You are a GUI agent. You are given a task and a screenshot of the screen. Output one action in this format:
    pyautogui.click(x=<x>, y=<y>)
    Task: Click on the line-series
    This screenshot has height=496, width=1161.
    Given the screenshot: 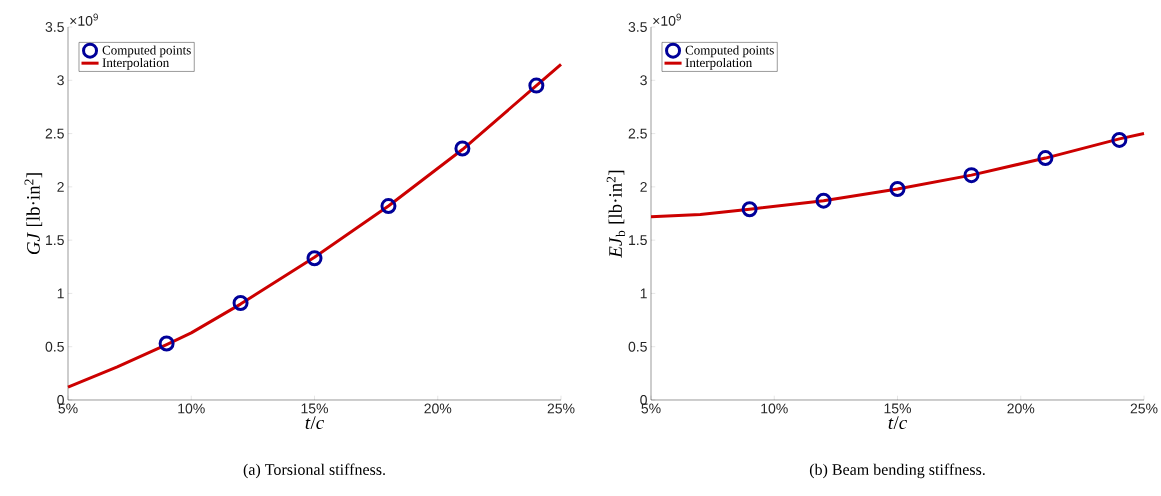 What is the action you would take?
    pyautogui.click(x=897, y=175)
    